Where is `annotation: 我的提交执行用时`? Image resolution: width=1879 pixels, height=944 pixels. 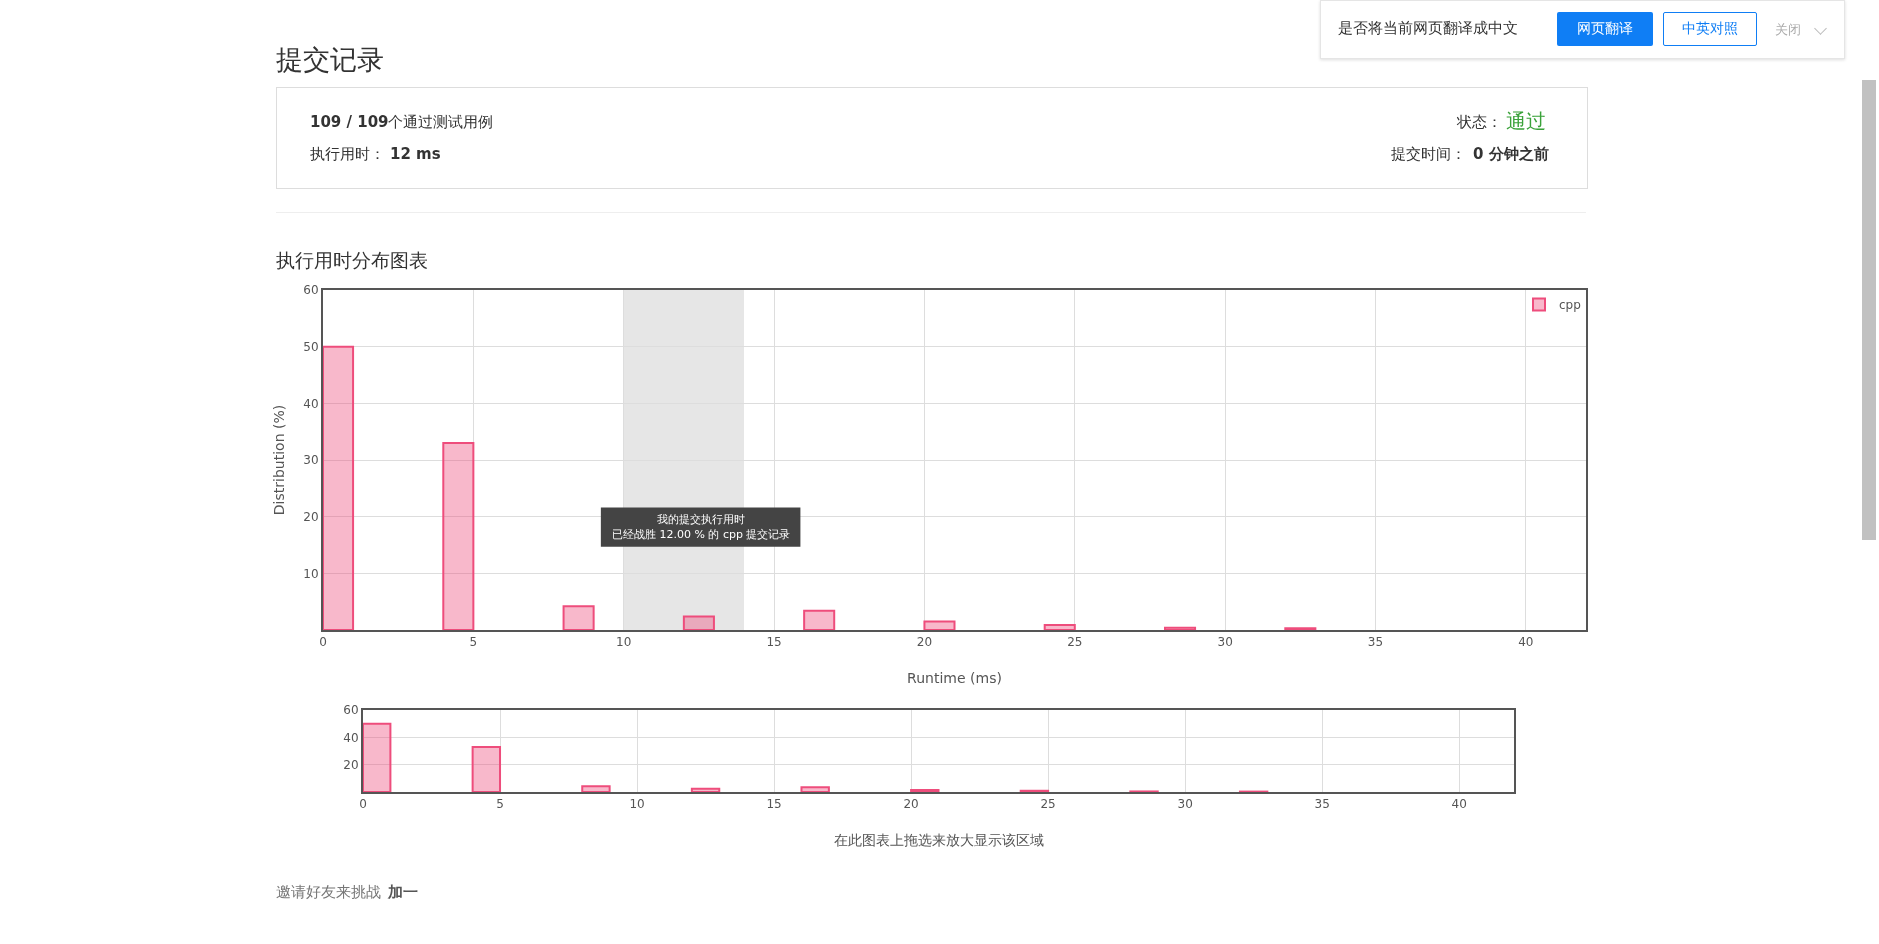
annotation: 我的提交执行用时 is located at coordinates (701, 519).